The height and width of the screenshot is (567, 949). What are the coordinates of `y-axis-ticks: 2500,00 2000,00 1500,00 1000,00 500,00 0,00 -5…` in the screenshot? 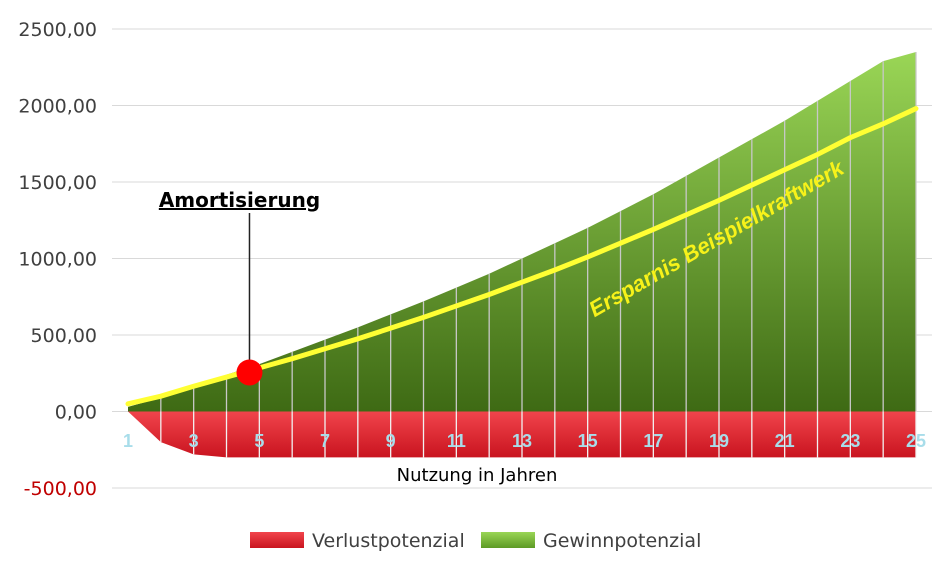 It's located at (57, 259).